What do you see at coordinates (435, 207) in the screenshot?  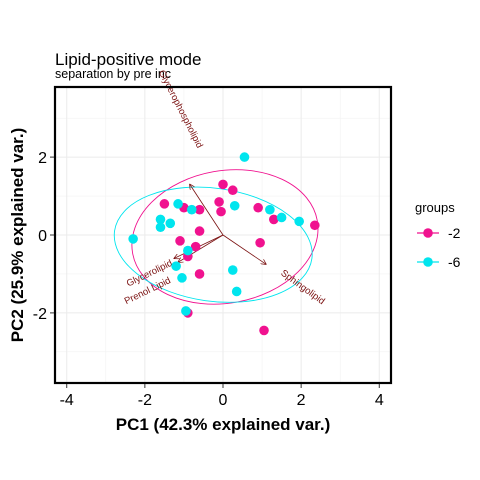 I see `legend-title: groups` at bounding box center [435, 207].